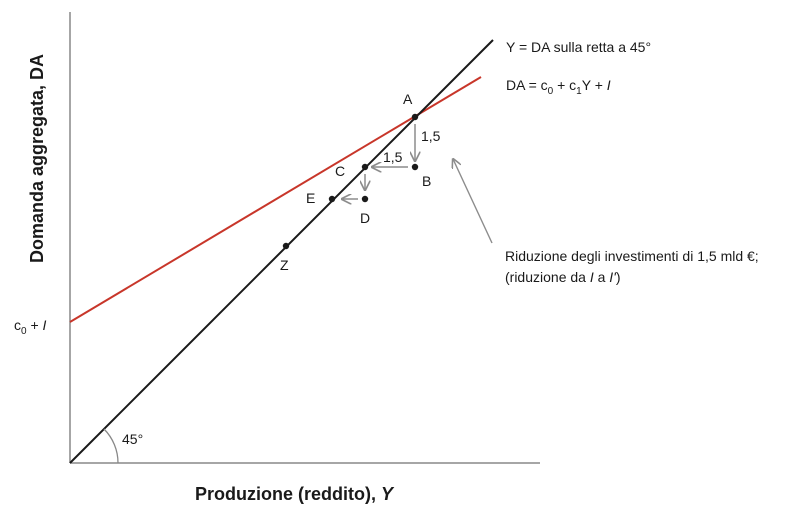  Describe the element at coordinates (388, 494) in the screenshot. I see `x-axis-title-var: Y` at that location.